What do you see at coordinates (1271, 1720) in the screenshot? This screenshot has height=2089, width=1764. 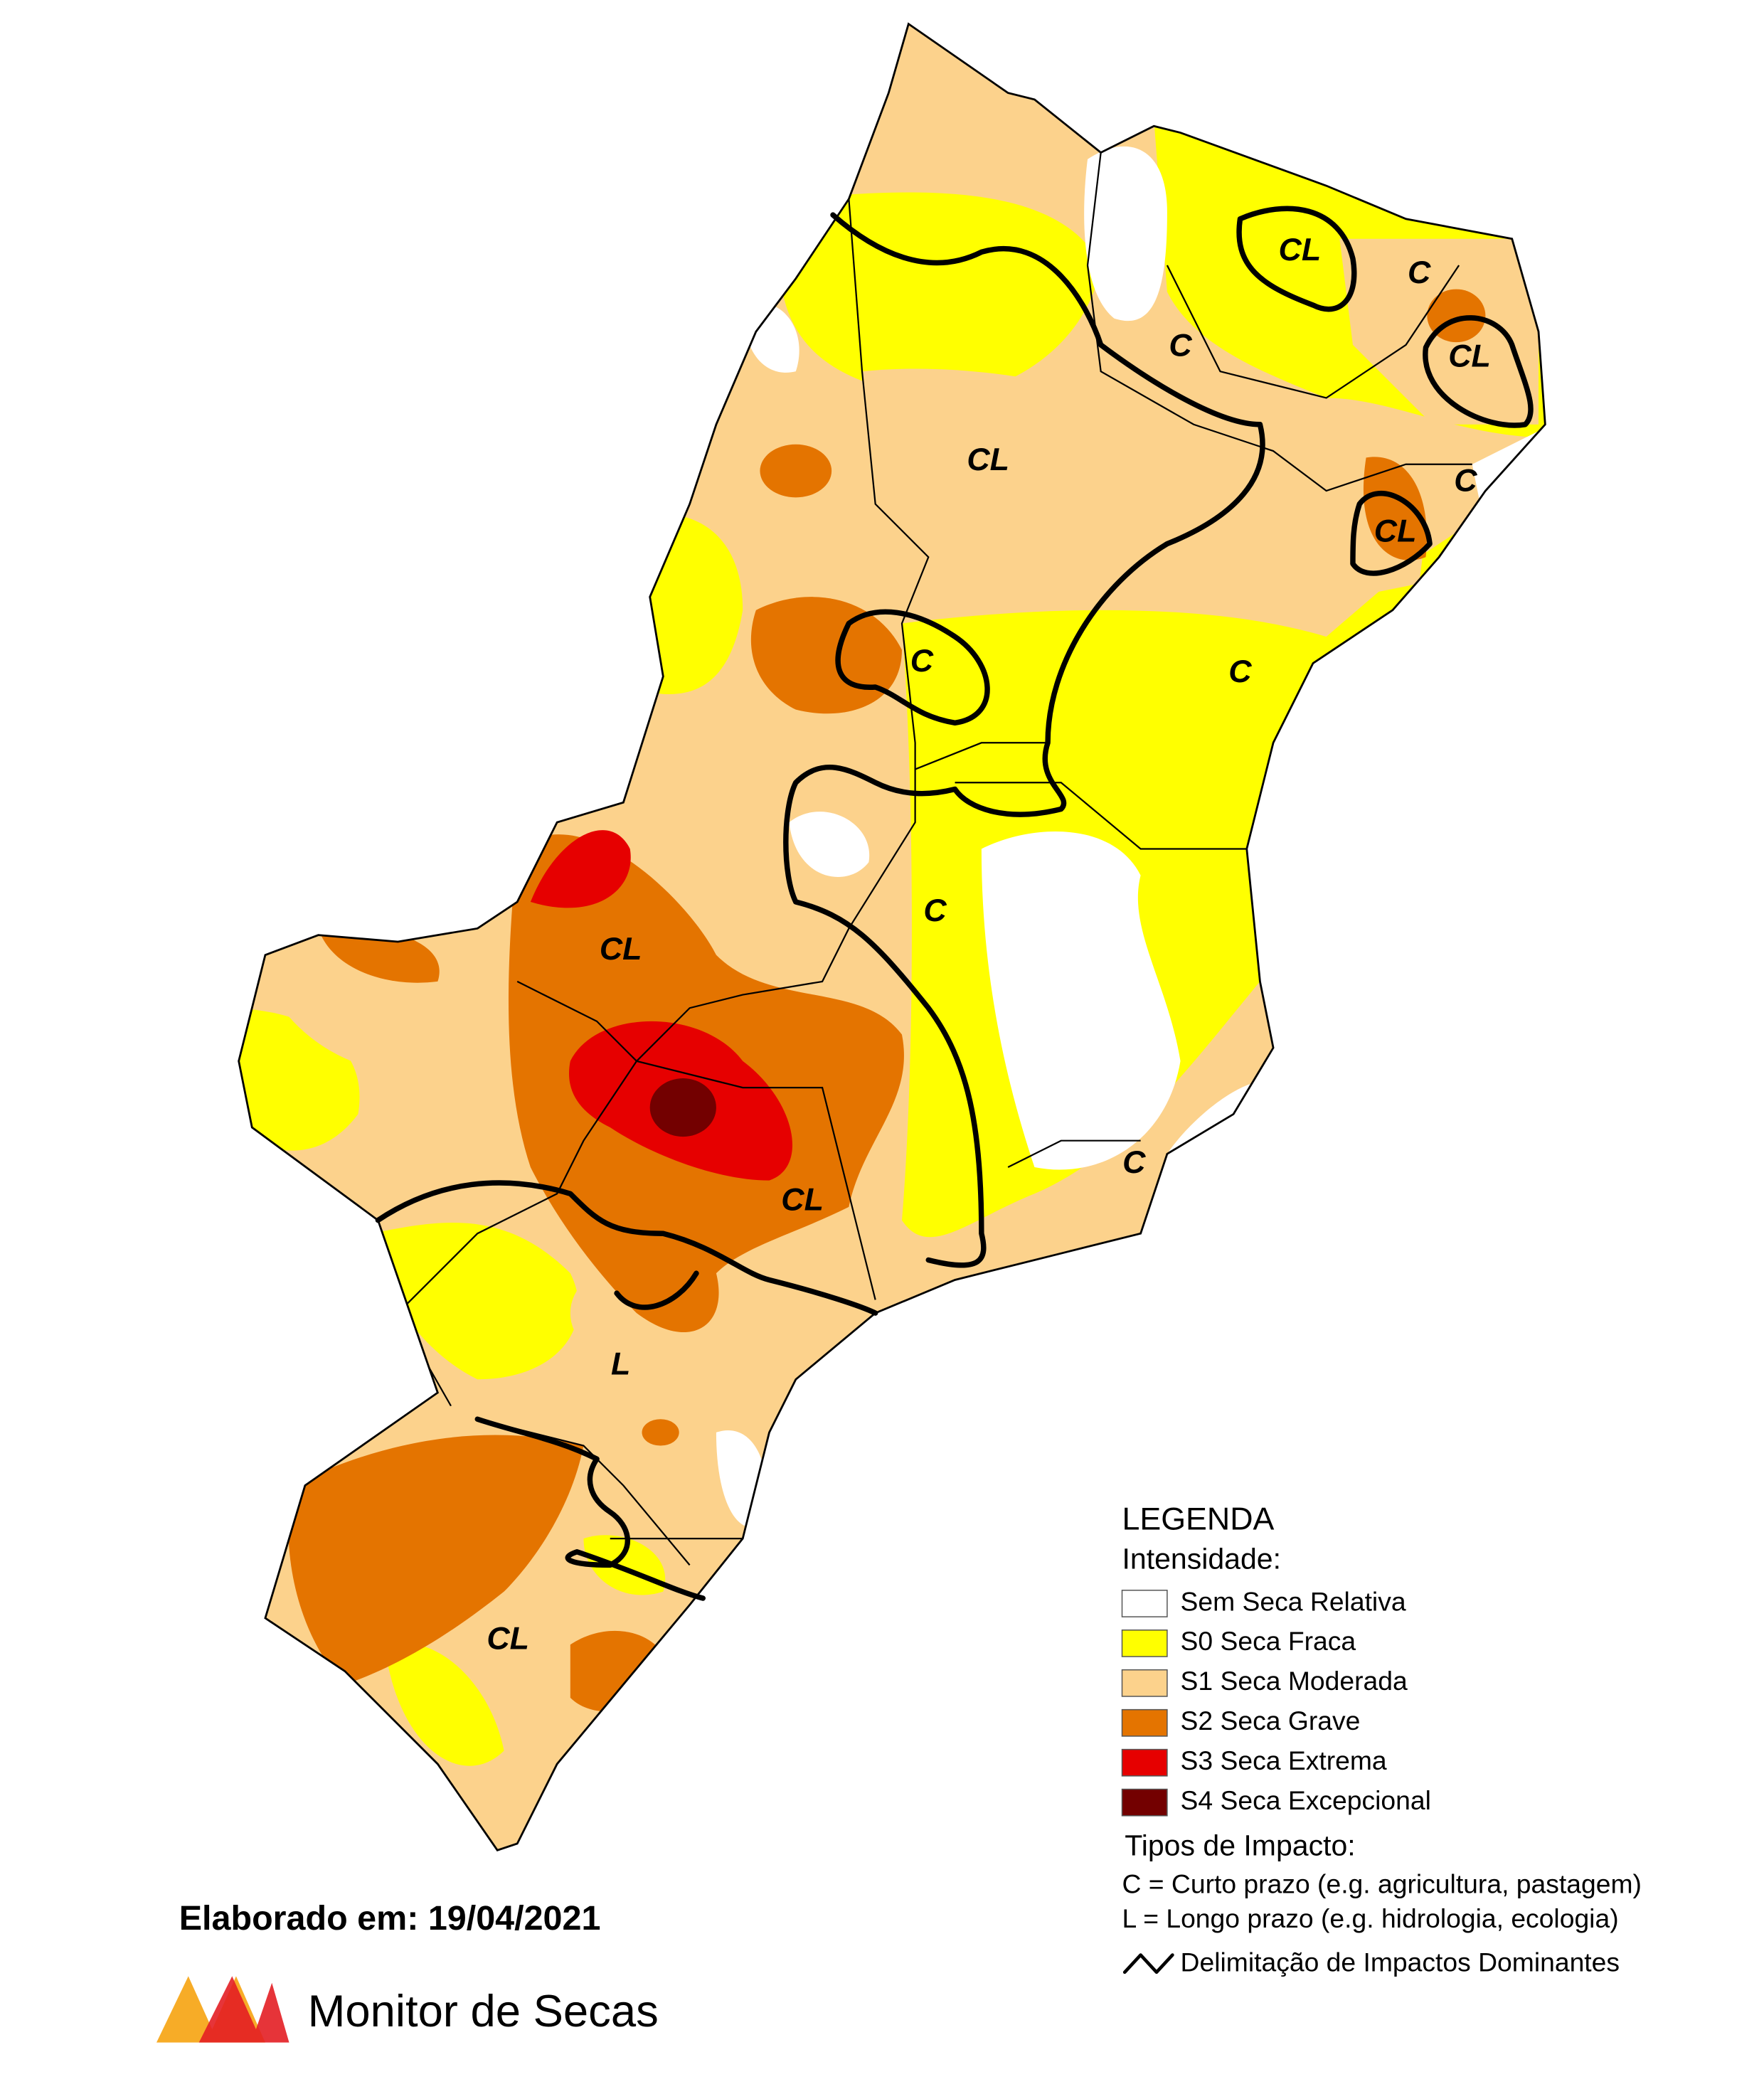 I see `legend-label: S2 Seca Grave` at bounding box center [1271, 1720].